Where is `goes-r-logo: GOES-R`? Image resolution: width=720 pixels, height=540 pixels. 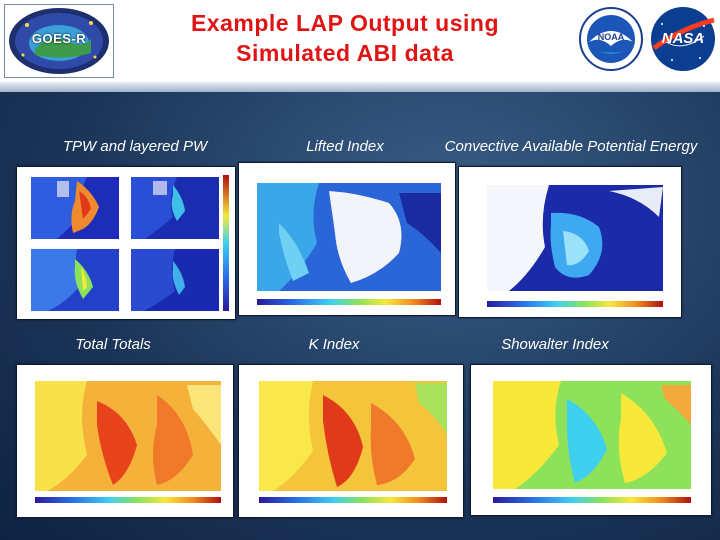
goes-r-logo: GOES-R is located at coordinates (59, 41).